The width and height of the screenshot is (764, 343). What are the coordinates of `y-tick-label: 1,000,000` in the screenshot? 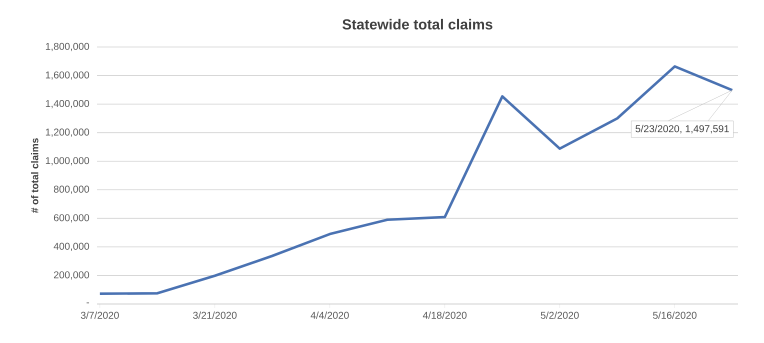 It's located at (68, 161).